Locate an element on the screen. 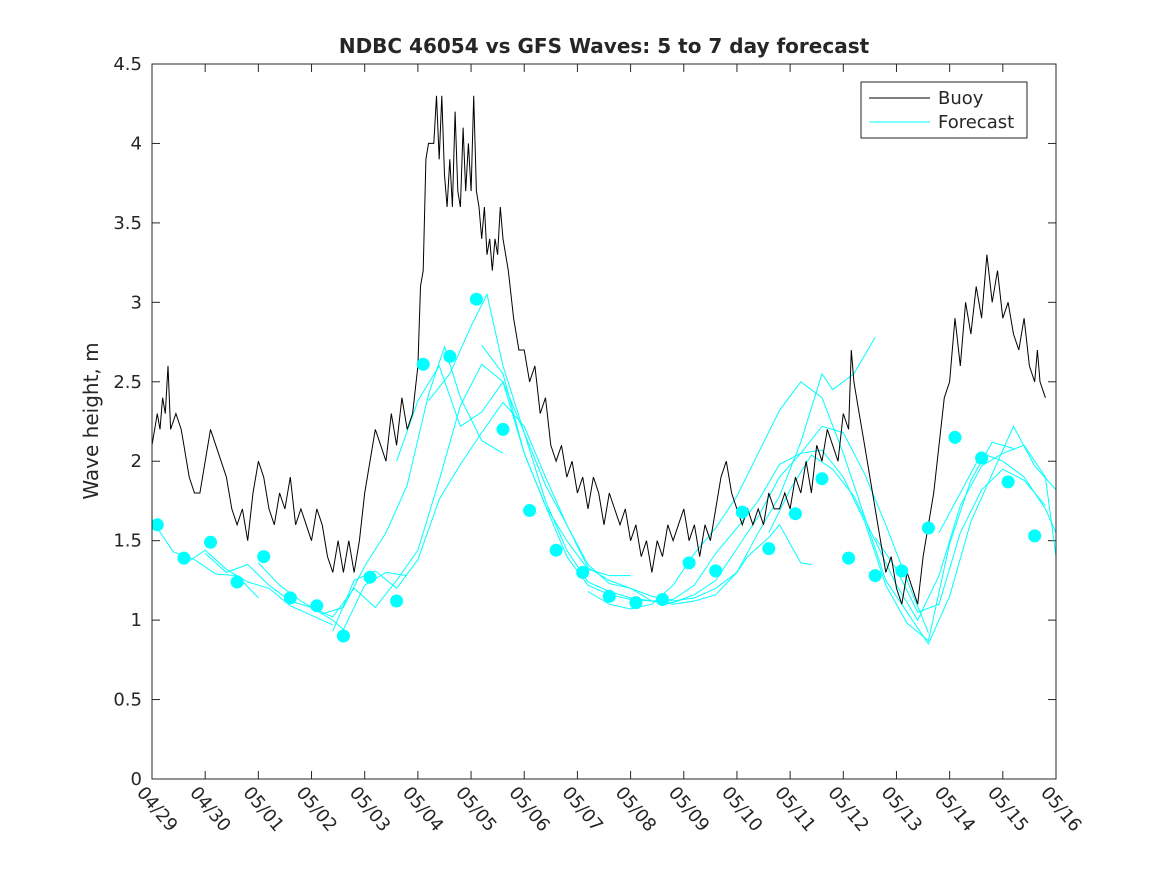 This screenshot has width=1167, height=875. y-tick-label: 0 is located at coordinates (136, 779).